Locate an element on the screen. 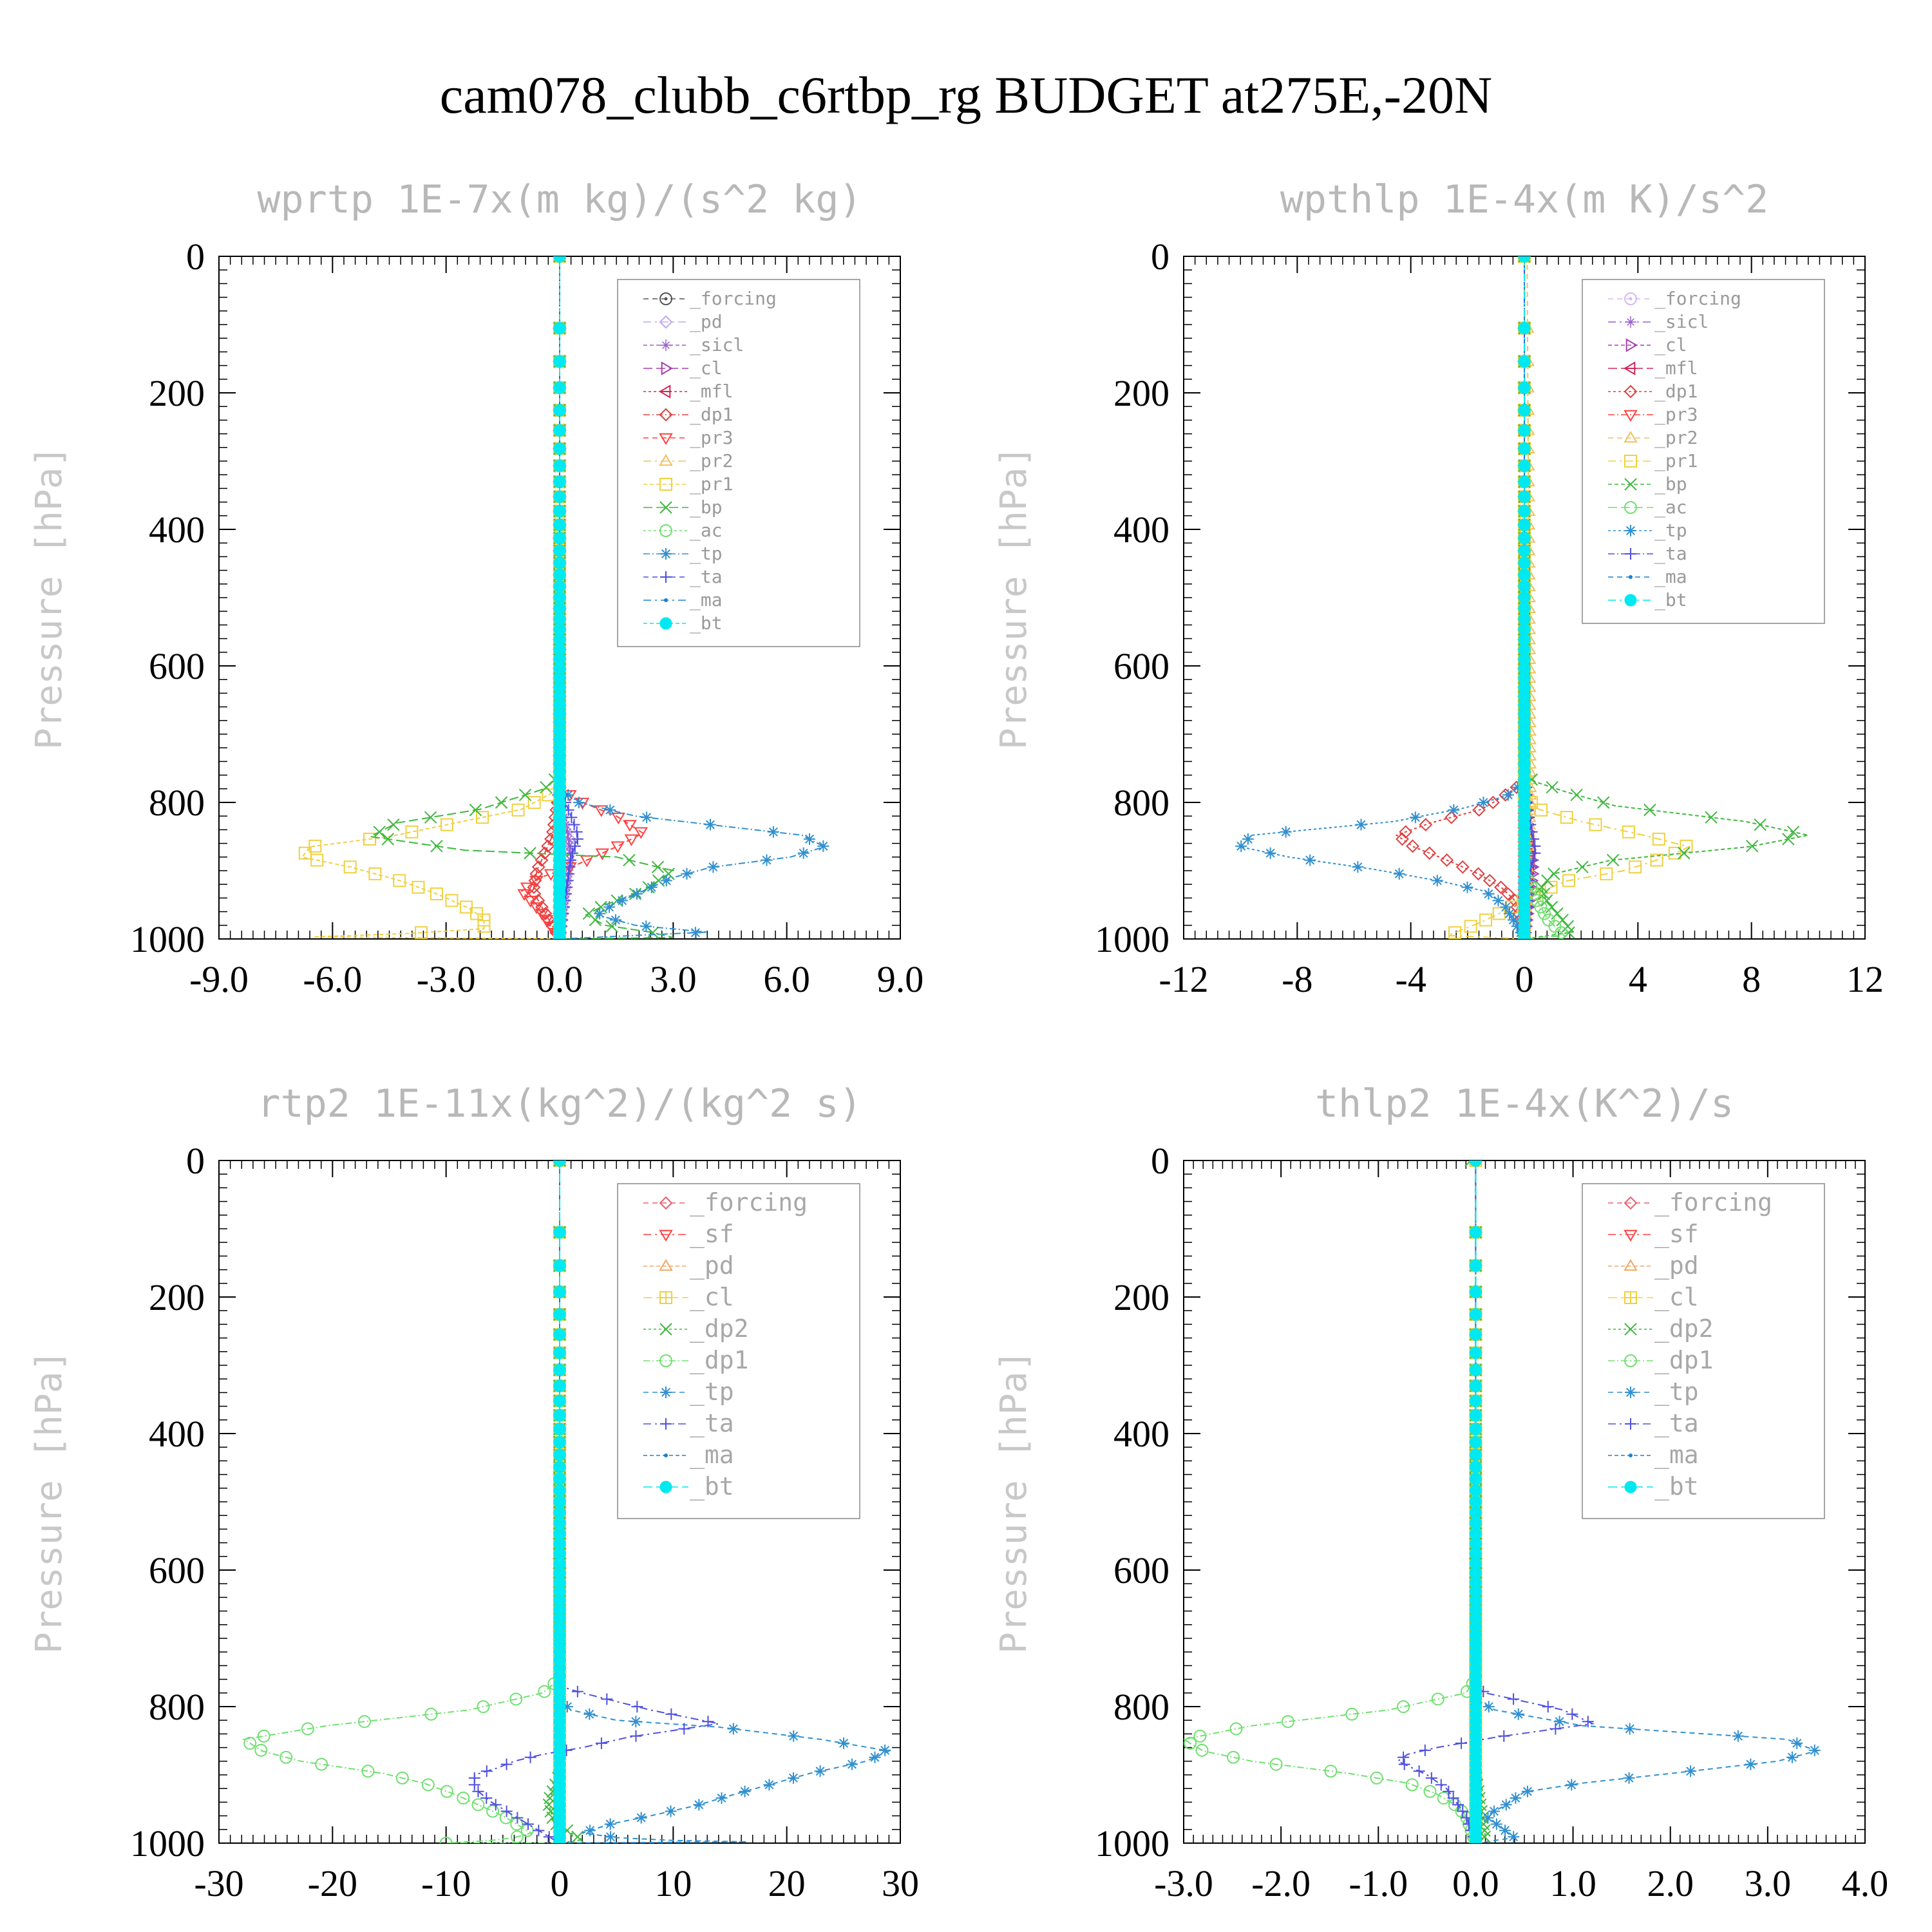 Image resolution: width=1932 pixels, height=1932 pixels. y-tick-label: 400 is located at coordinates (1141, 530).